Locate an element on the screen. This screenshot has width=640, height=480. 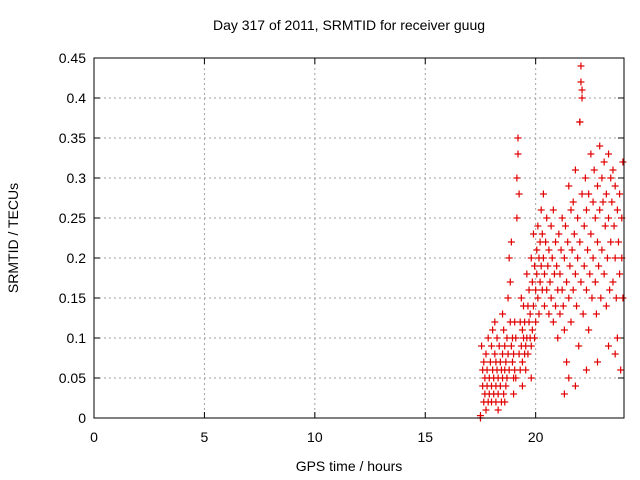
y-tick-label: 0.15 is located at coordinates (72, 298).